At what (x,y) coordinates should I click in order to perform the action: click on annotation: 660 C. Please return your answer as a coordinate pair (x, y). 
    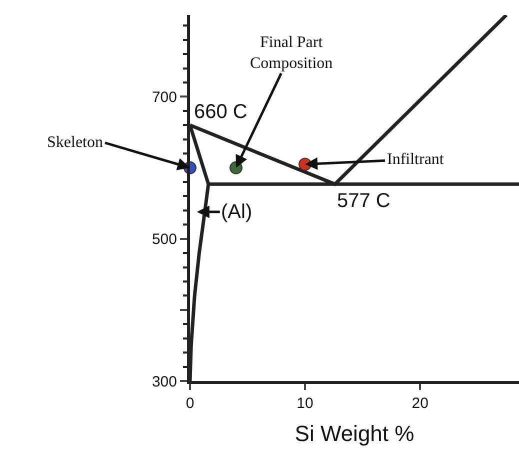
    Looking at the image, I should click on (221, 112).